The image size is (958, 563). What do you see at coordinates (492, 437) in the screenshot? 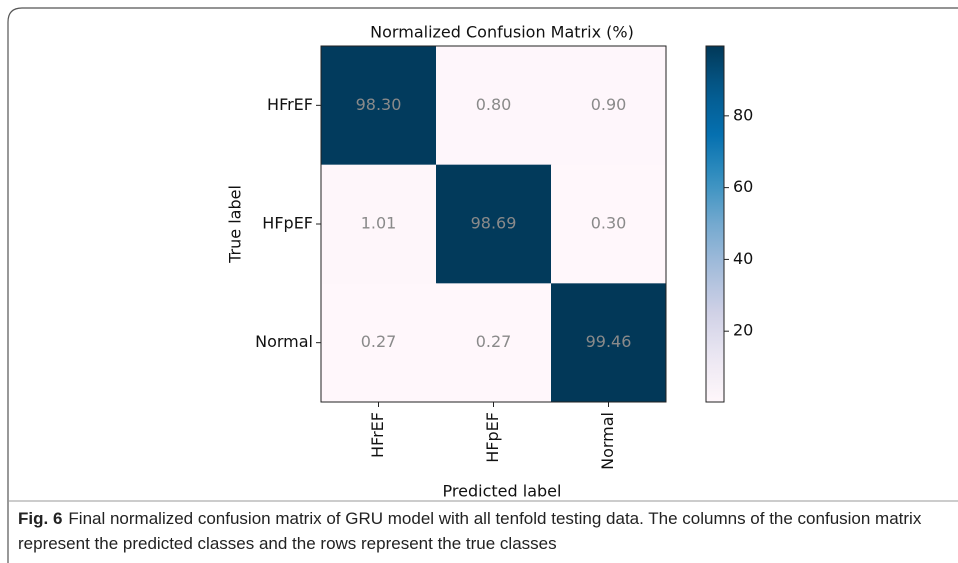
I see `x-tick-label: HFpEF` at bounding box center [492, 437].